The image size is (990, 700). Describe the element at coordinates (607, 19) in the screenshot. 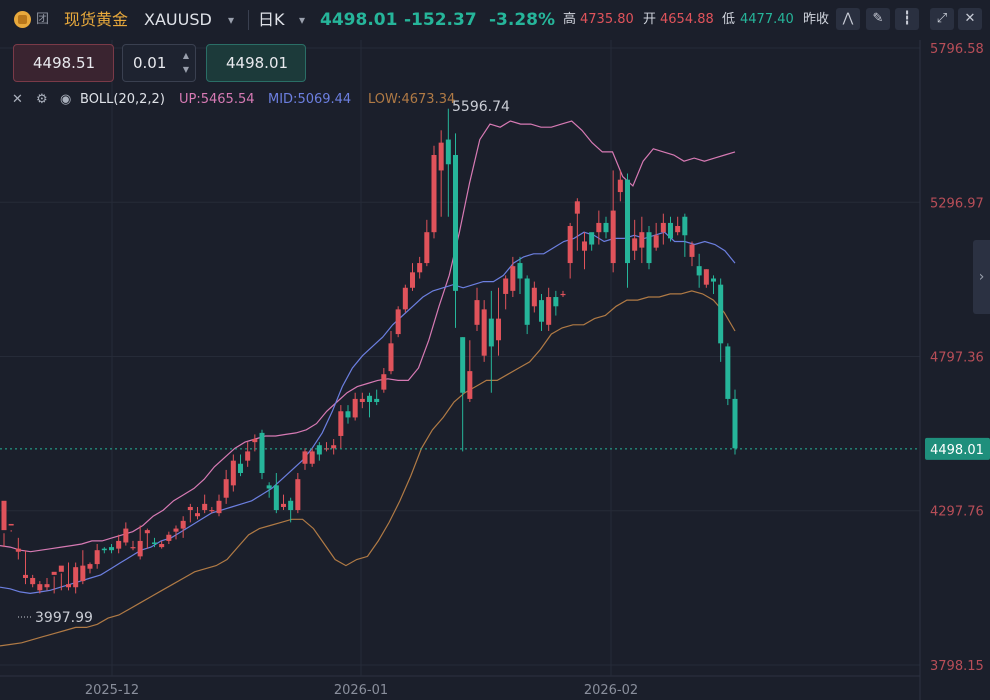

I see `high-value: 4735.80` at that location.